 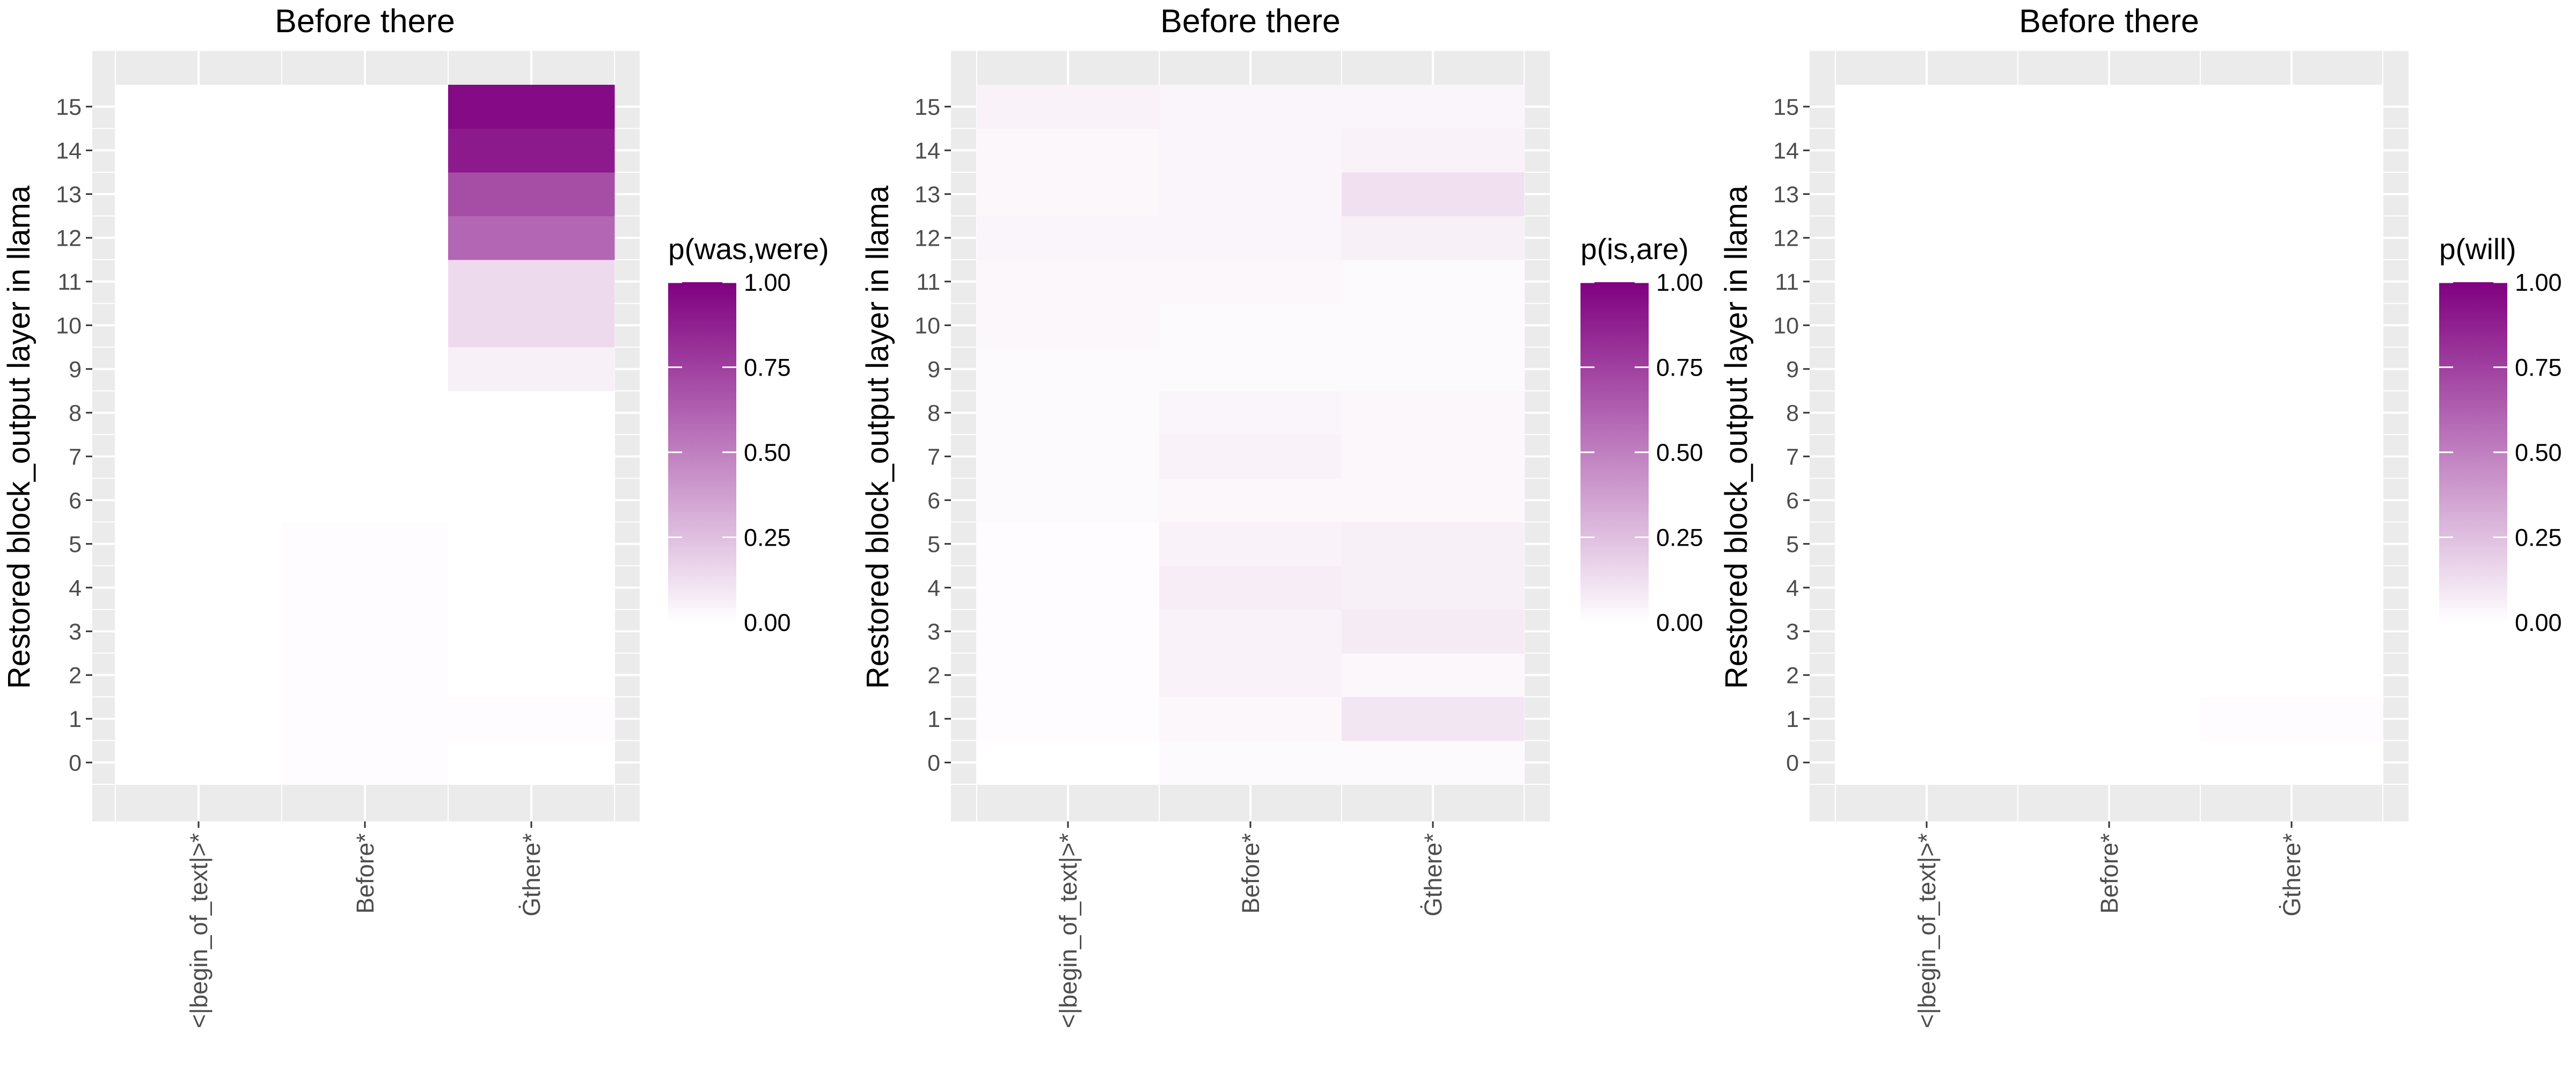 I want to click on y-tick-label: 3, so click(x=1792, y=632).